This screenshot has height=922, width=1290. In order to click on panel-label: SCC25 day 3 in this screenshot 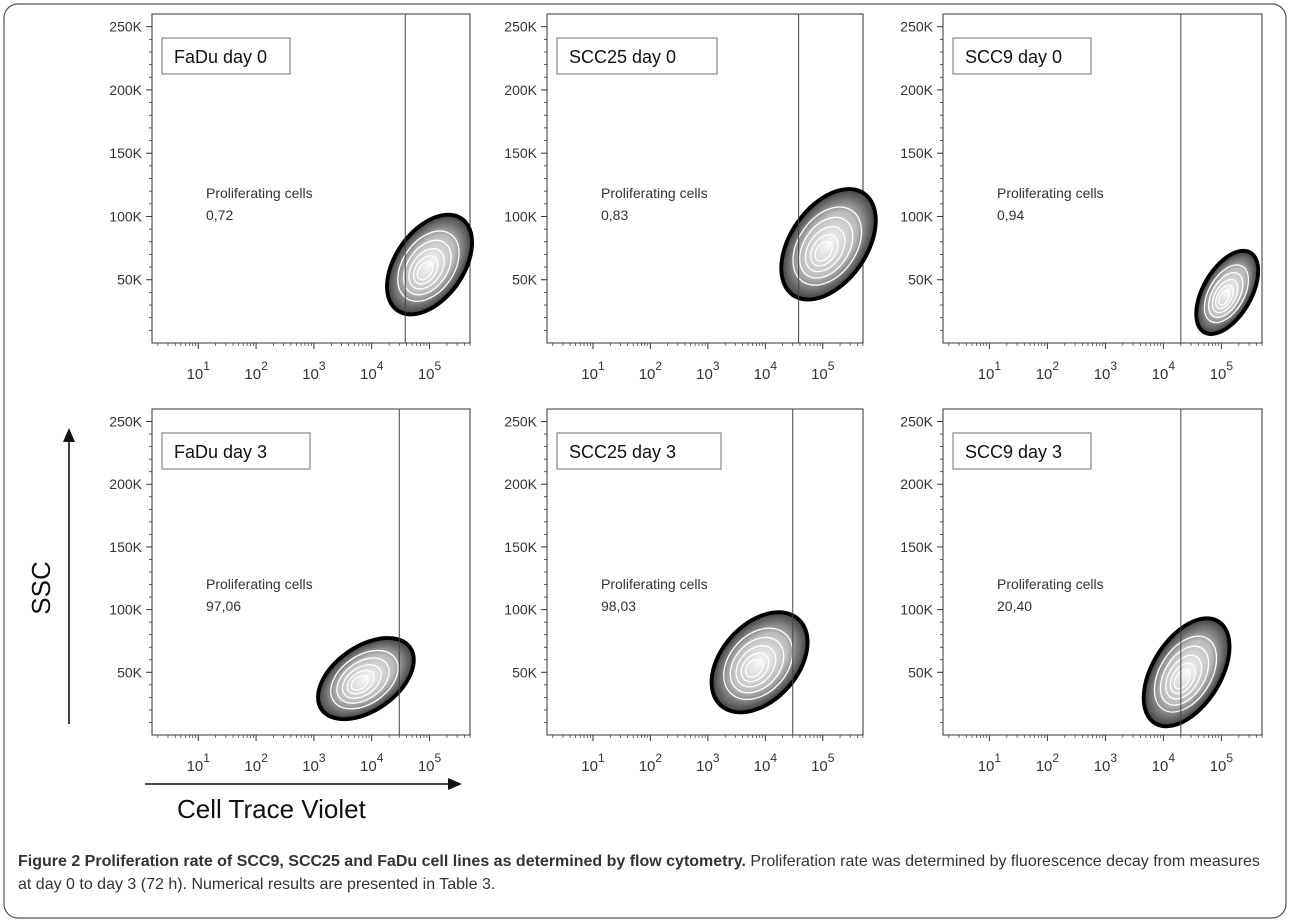, I will do `click(622, 452)`.